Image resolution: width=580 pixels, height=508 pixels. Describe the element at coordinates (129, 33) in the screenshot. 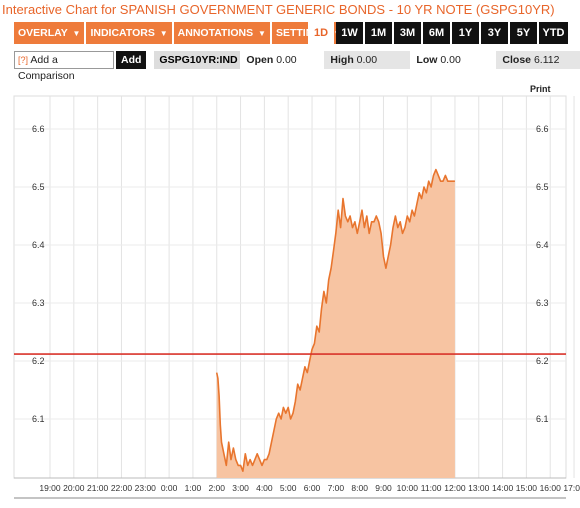

I see `indicators-menu-button: INDICATORS ▼` at that location.